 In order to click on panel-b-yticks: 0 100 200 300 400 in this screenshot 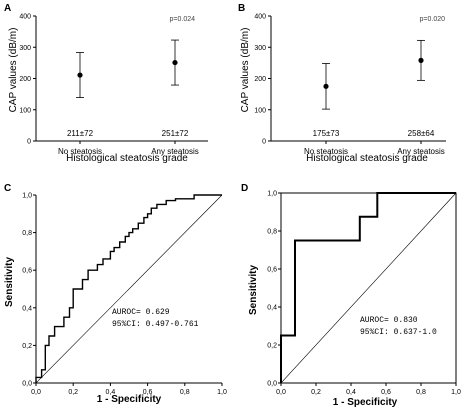, I will do `click(260, 80)`.